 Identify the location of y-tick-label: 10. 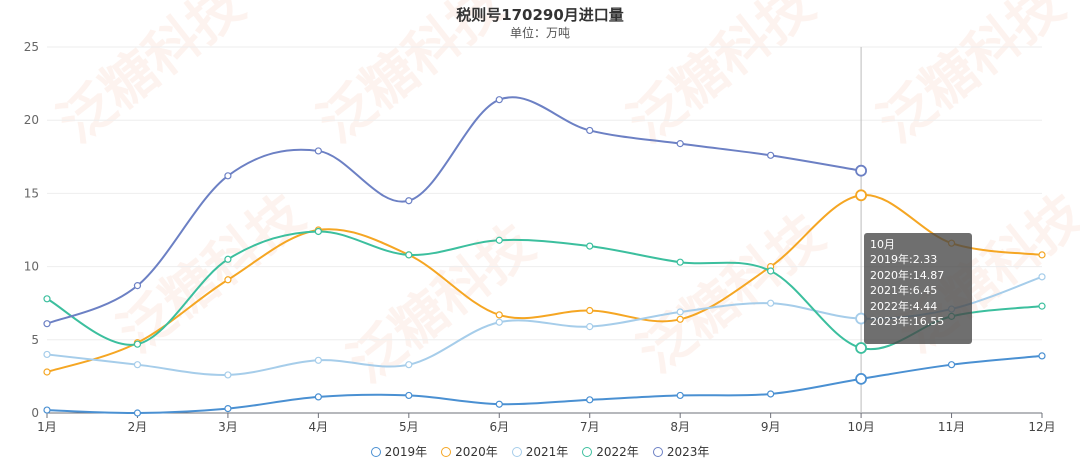
(31, 267).